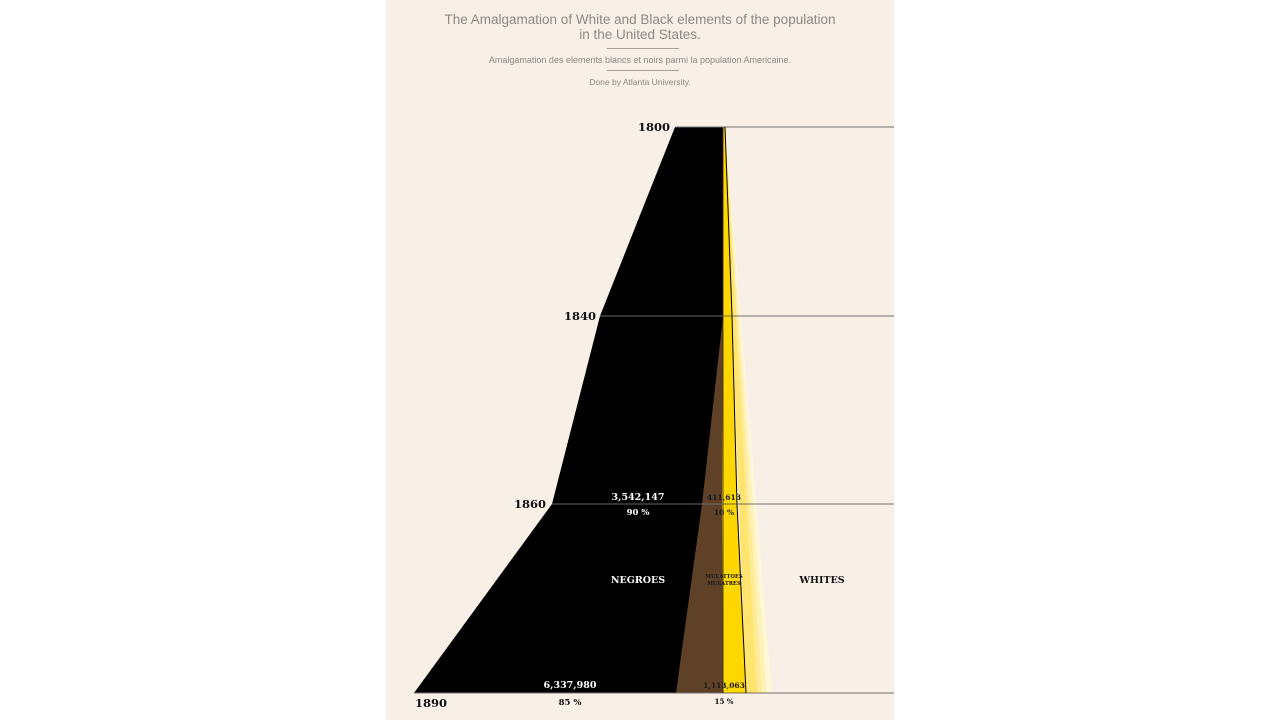 The width and height of the screenshot is (1280, 720). I want to click on series-label-negroes: NEGROES, so click(638, 580).